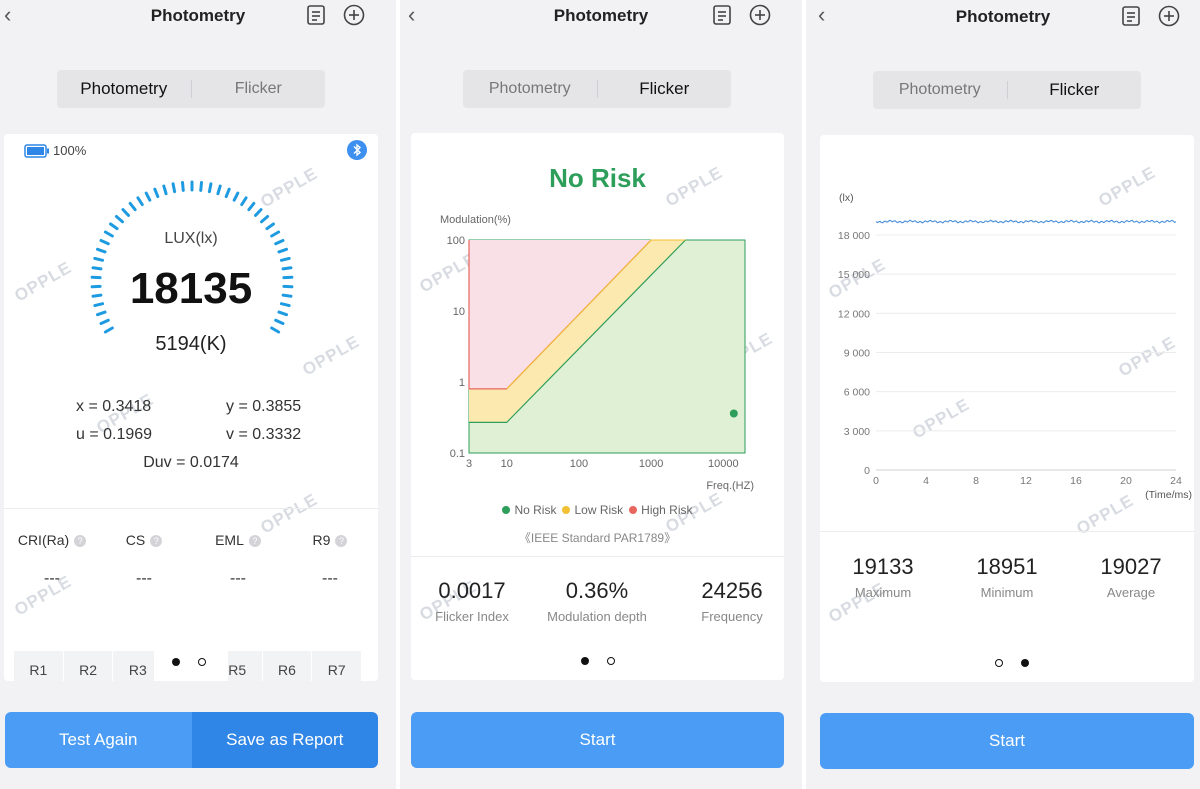 This screenshot has width=1200, height=789. What do you see at coordinates (135, 540) in the screenshot?
I see `metric-label-text: CS` at bounding box center [135, 540].